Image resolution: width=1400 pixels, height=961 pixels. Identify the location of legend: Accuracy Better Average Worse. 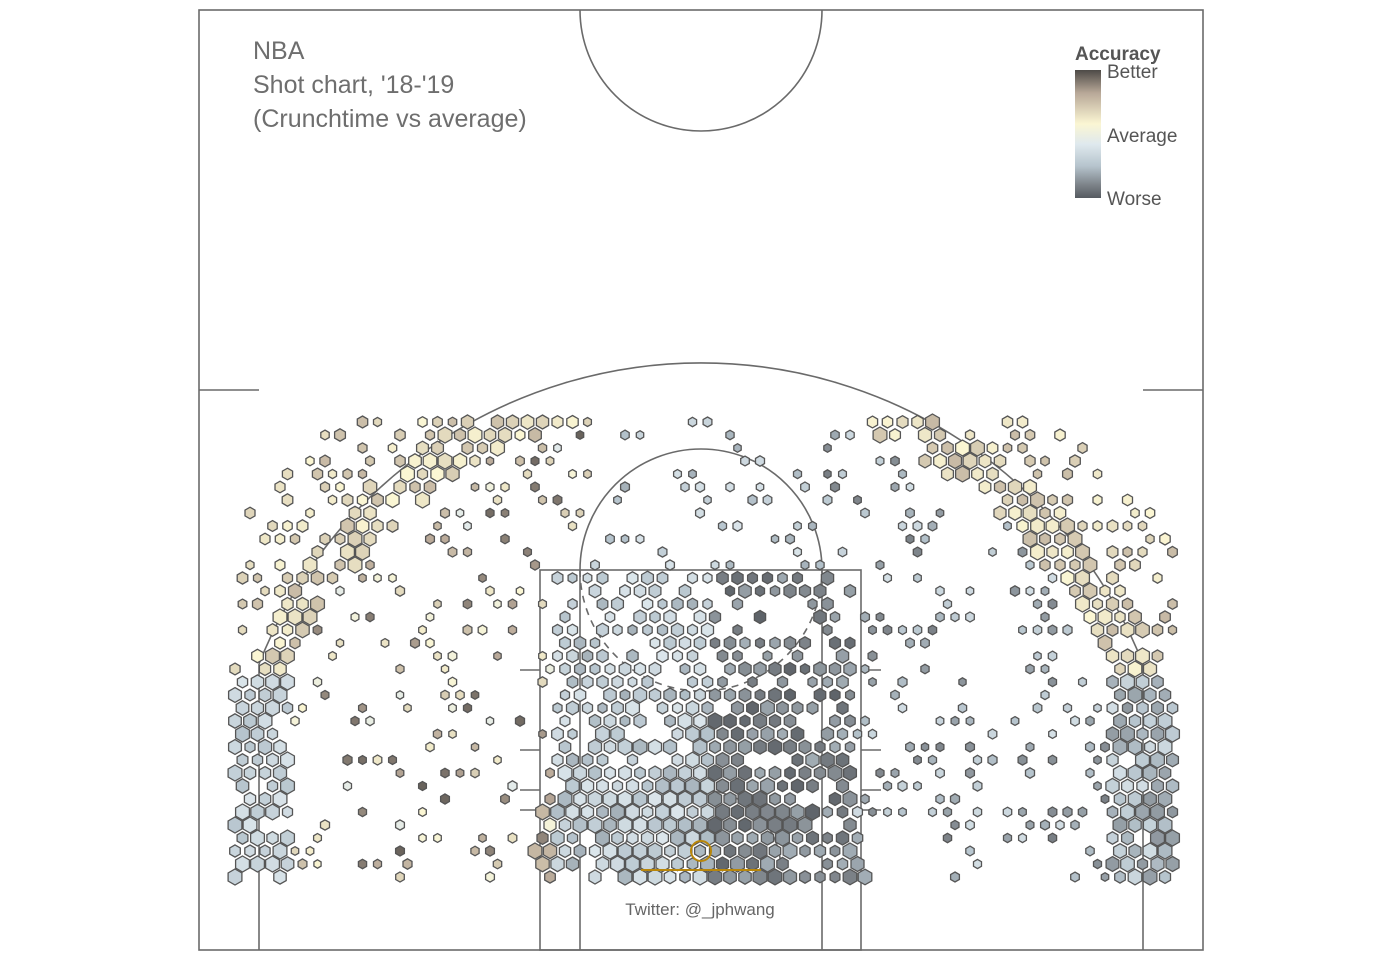
(1126, 127).